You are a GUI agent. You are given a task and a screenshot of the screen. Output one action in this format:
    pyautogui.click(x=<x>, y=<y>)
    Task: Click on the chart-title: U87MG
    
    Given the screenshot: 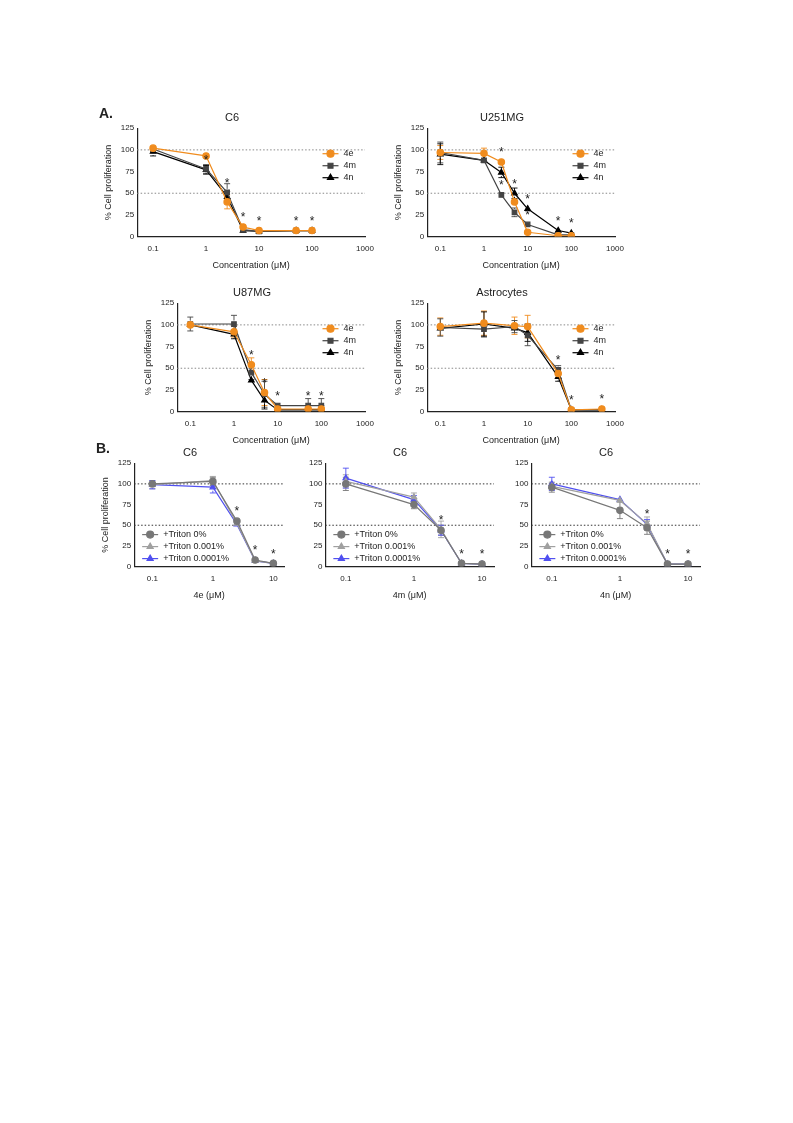 What is the action you would take?
    pyautogui.click(x=252, y=291)
    